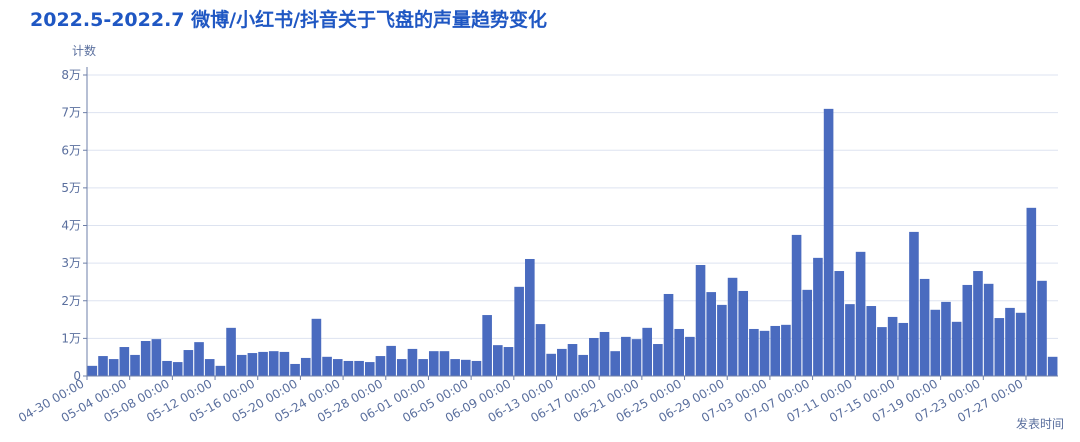 The height and width of the screenshot is (442, 1080). What do you see at coordinates (71, 338) in the screenshot?
I see `y-tick-label: 1万` at bounding box center [71, 338].